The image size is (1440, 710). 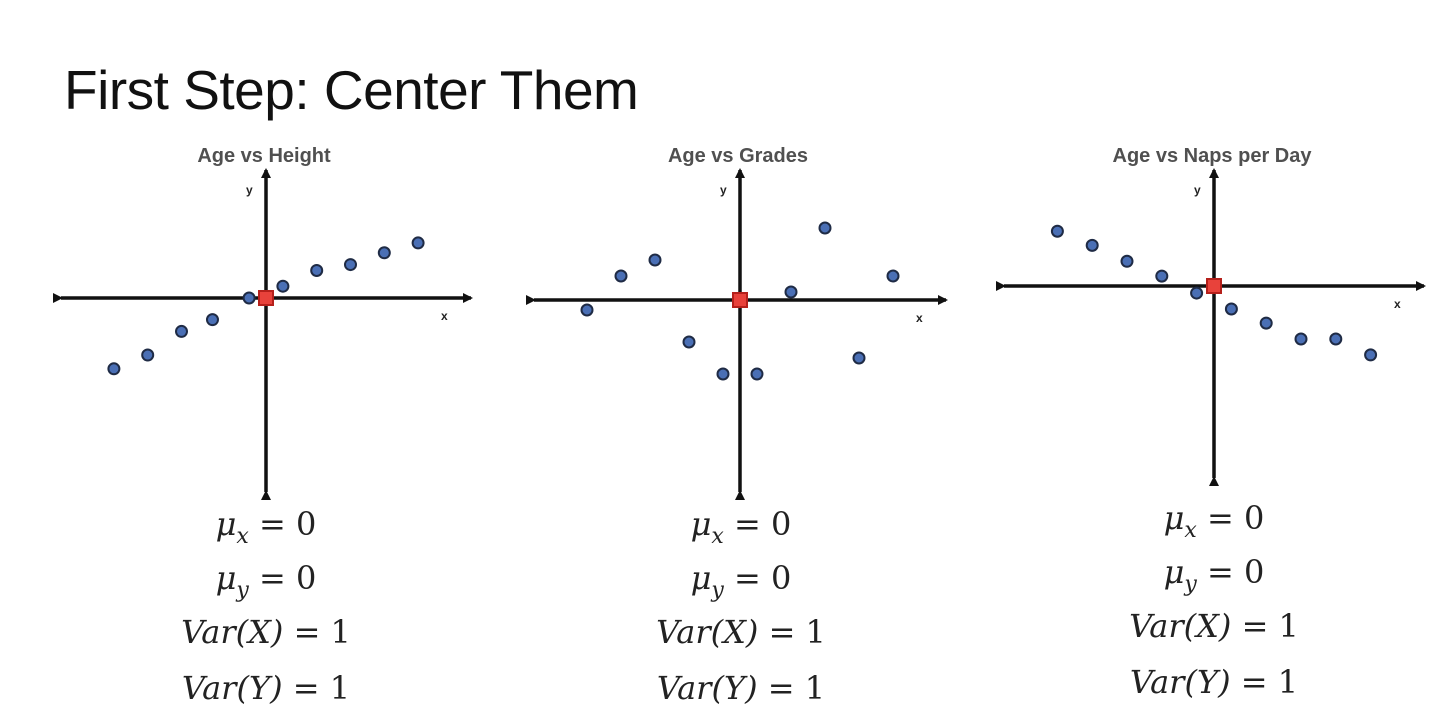 What do you see at coordinates (1211, 315) in the screenshot?
I see `chart-naps: Age vs Naps per Day x y` at bounding box center [1211, 315].